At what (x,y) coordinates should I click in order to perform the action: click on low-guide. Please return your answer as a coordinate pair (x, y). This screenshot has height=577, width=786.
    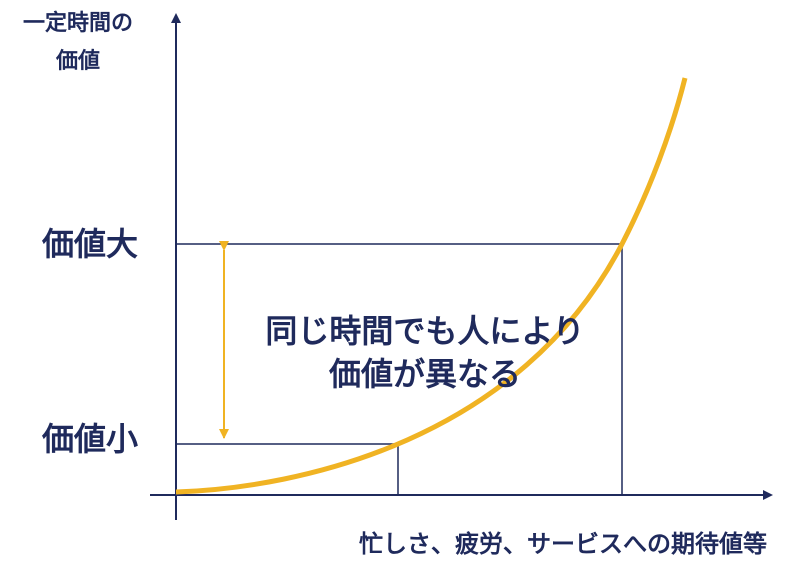
    Looking at the image, I should click on (287, 469).